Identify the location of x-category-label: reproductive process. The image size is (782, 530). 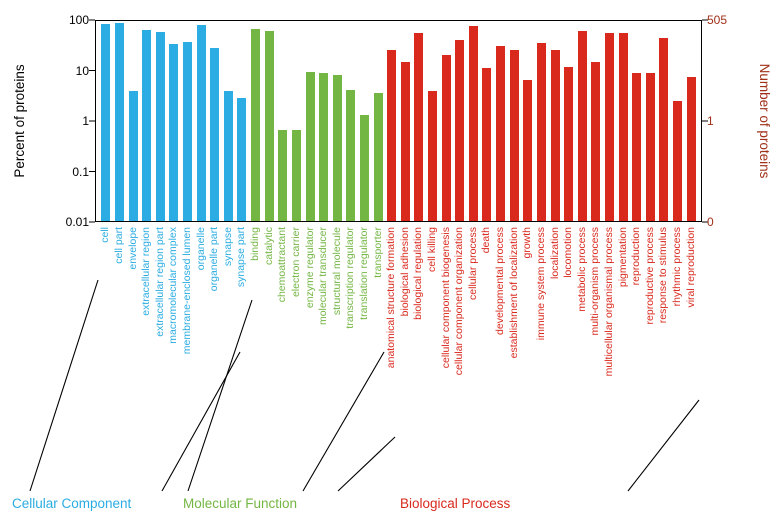
(649, 276).